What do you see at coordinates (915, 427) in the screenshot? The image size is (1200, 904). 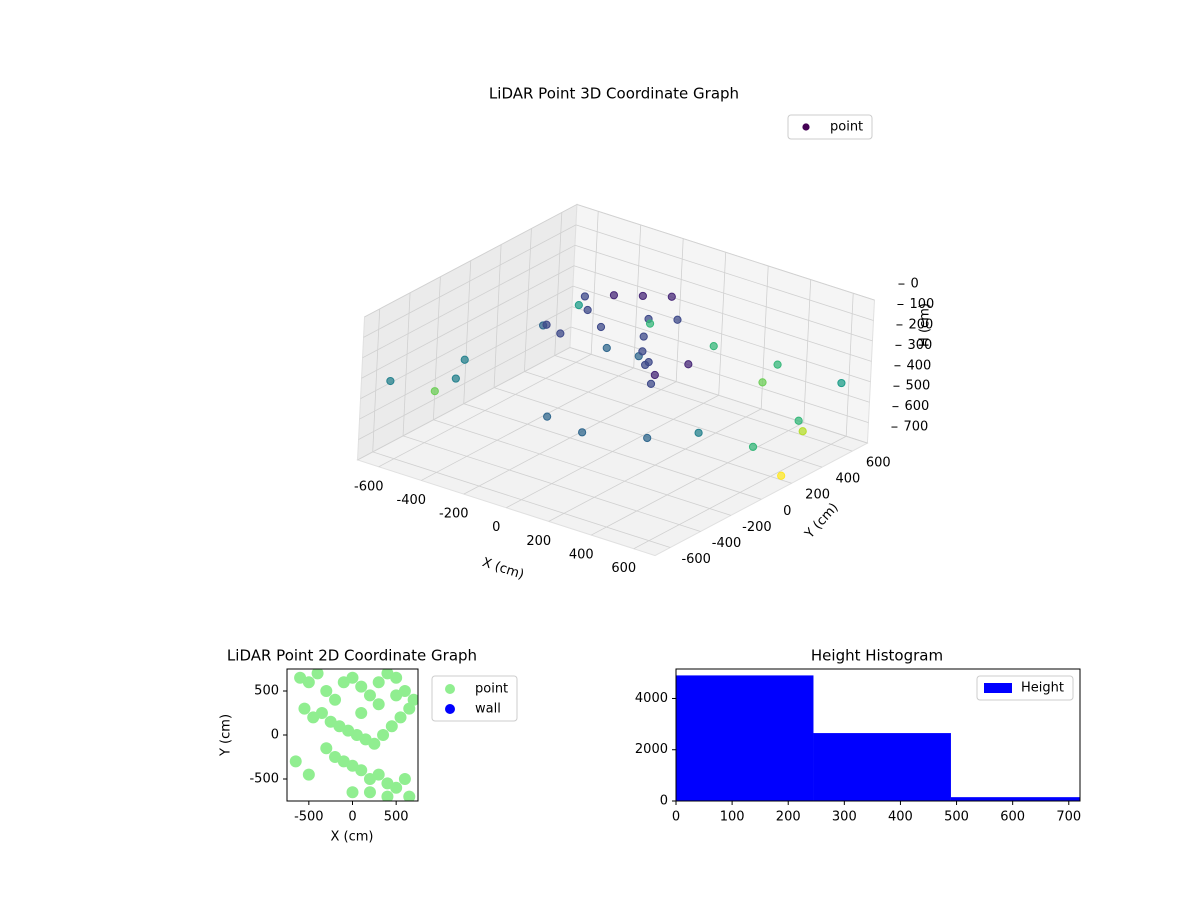 I see `z-tick-label: 700` at bounding box center [915, 427].